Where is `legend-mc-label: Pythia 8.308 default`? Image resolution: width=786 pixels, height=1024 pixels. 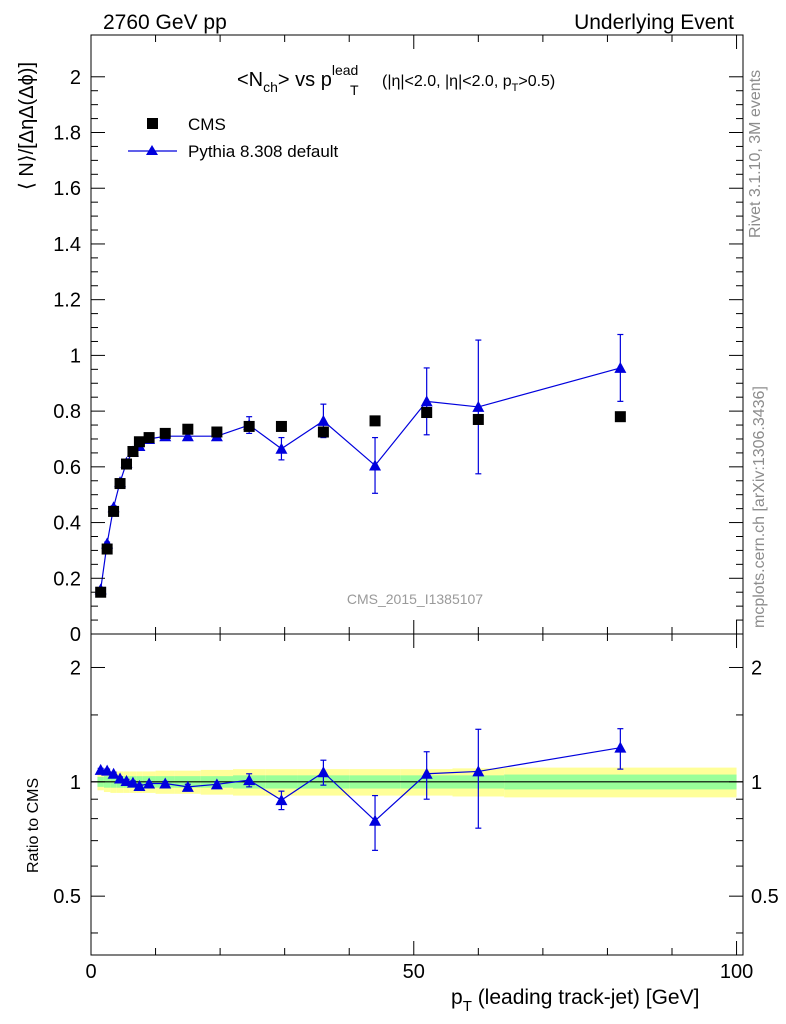
legend-mc-label: Pythia 8.308 default is located at coordinates (263, 151).